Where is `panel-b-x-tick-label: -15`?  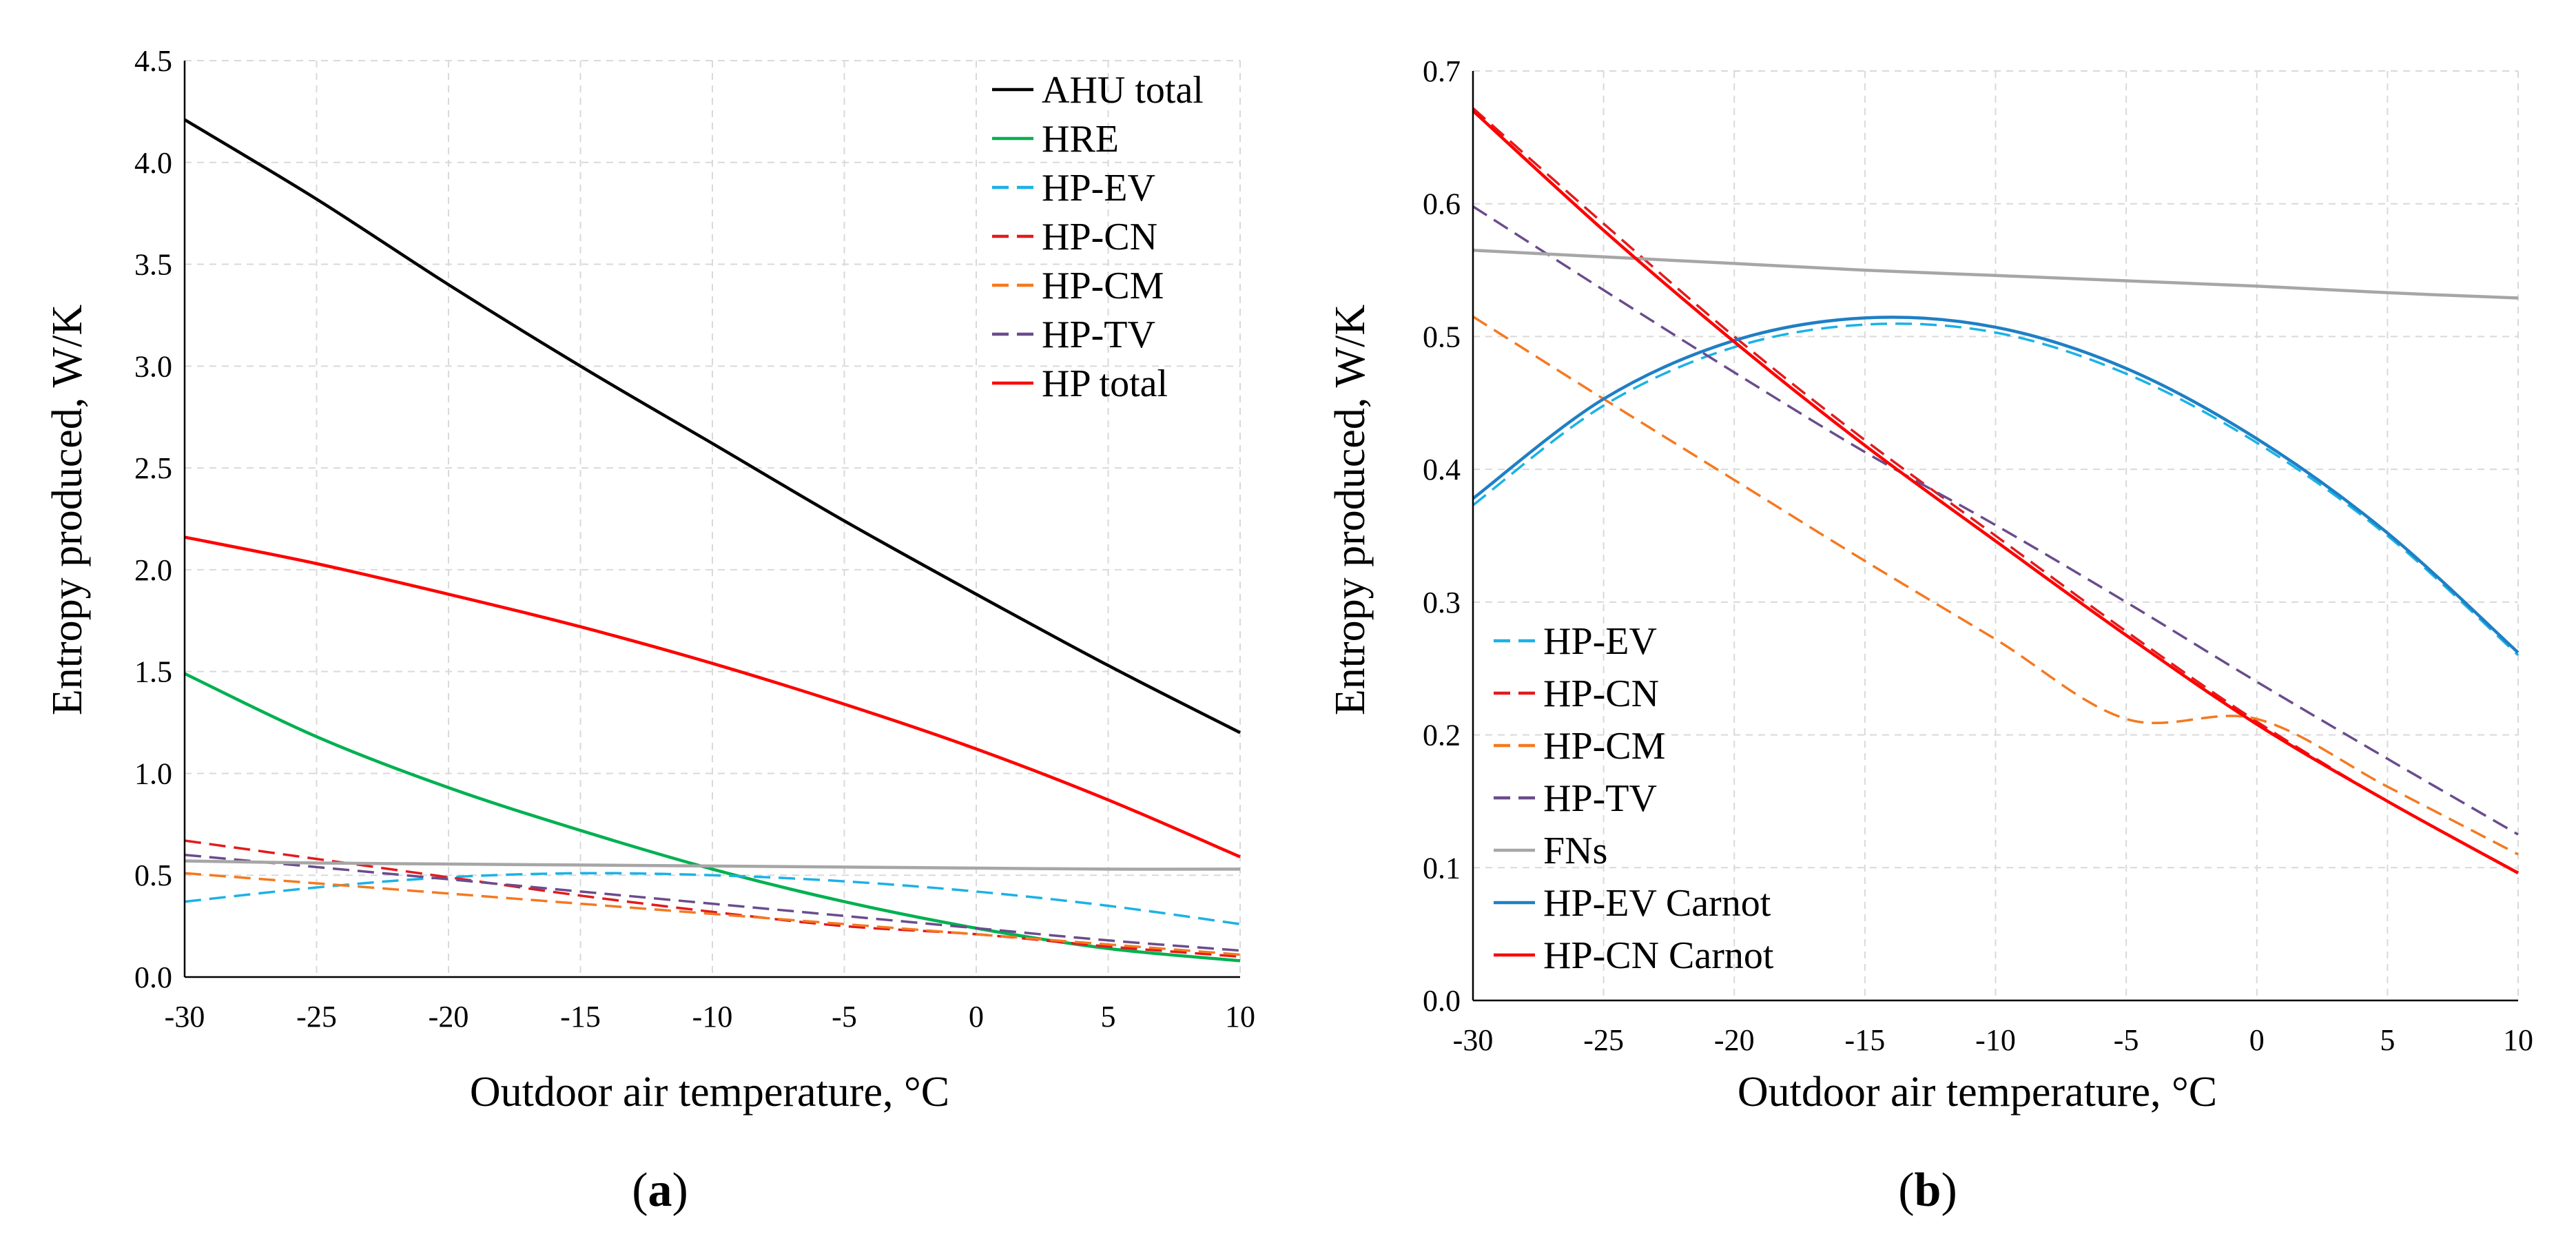 panel-b-x-tick-label: -15 is located at coordinates (1865, 1040).